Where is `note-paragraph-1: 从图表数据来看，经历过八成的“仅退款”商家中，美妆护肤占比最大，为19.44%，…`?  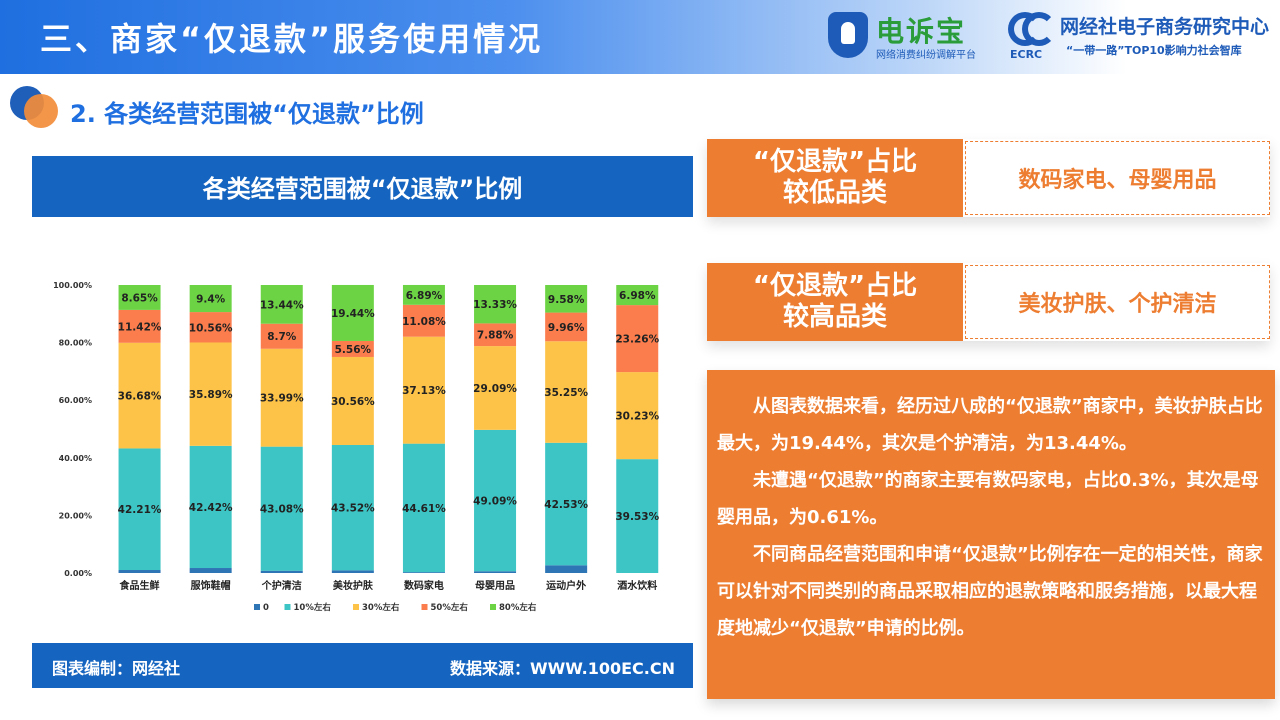 note-paragraph-1: 从图表数据来看，经历过八成的“仅退款”商家中，美妆护肤占比最大，为19.44%，… is located at coordinates (990, 425).